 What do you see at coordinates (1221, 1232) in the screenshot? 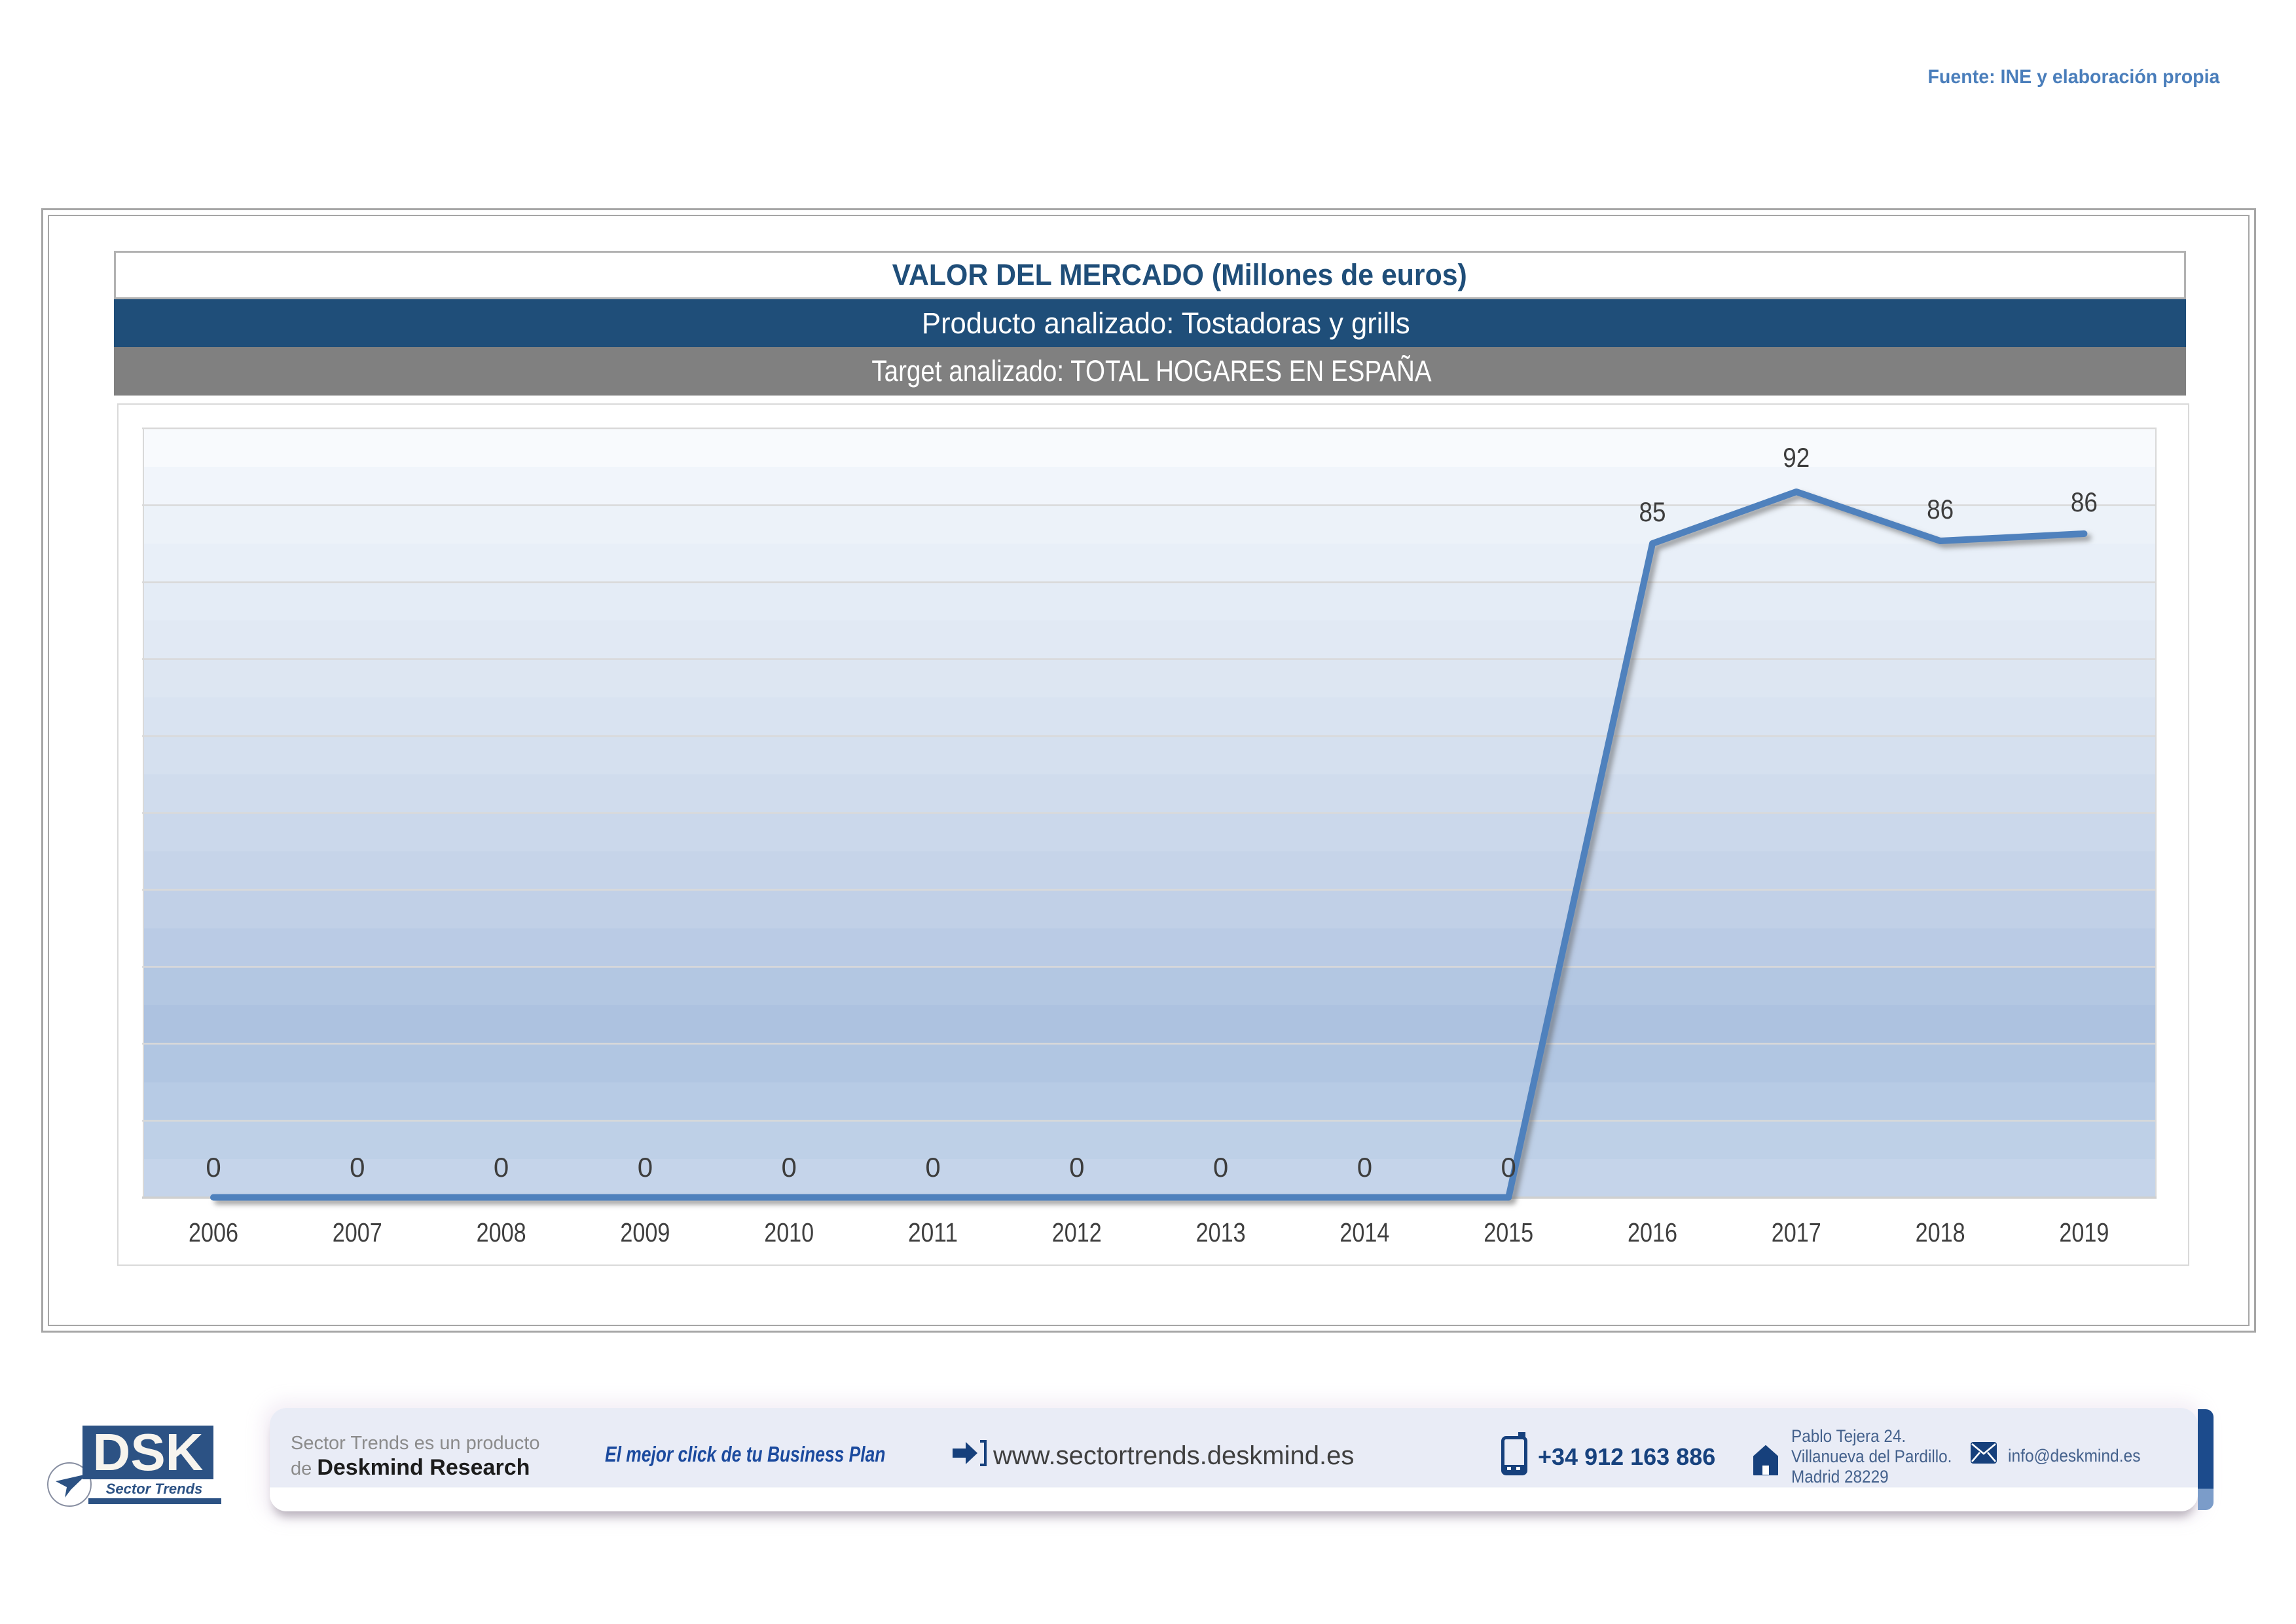
I see `svg-text: 2013` at bounding box center [1221, 1232].